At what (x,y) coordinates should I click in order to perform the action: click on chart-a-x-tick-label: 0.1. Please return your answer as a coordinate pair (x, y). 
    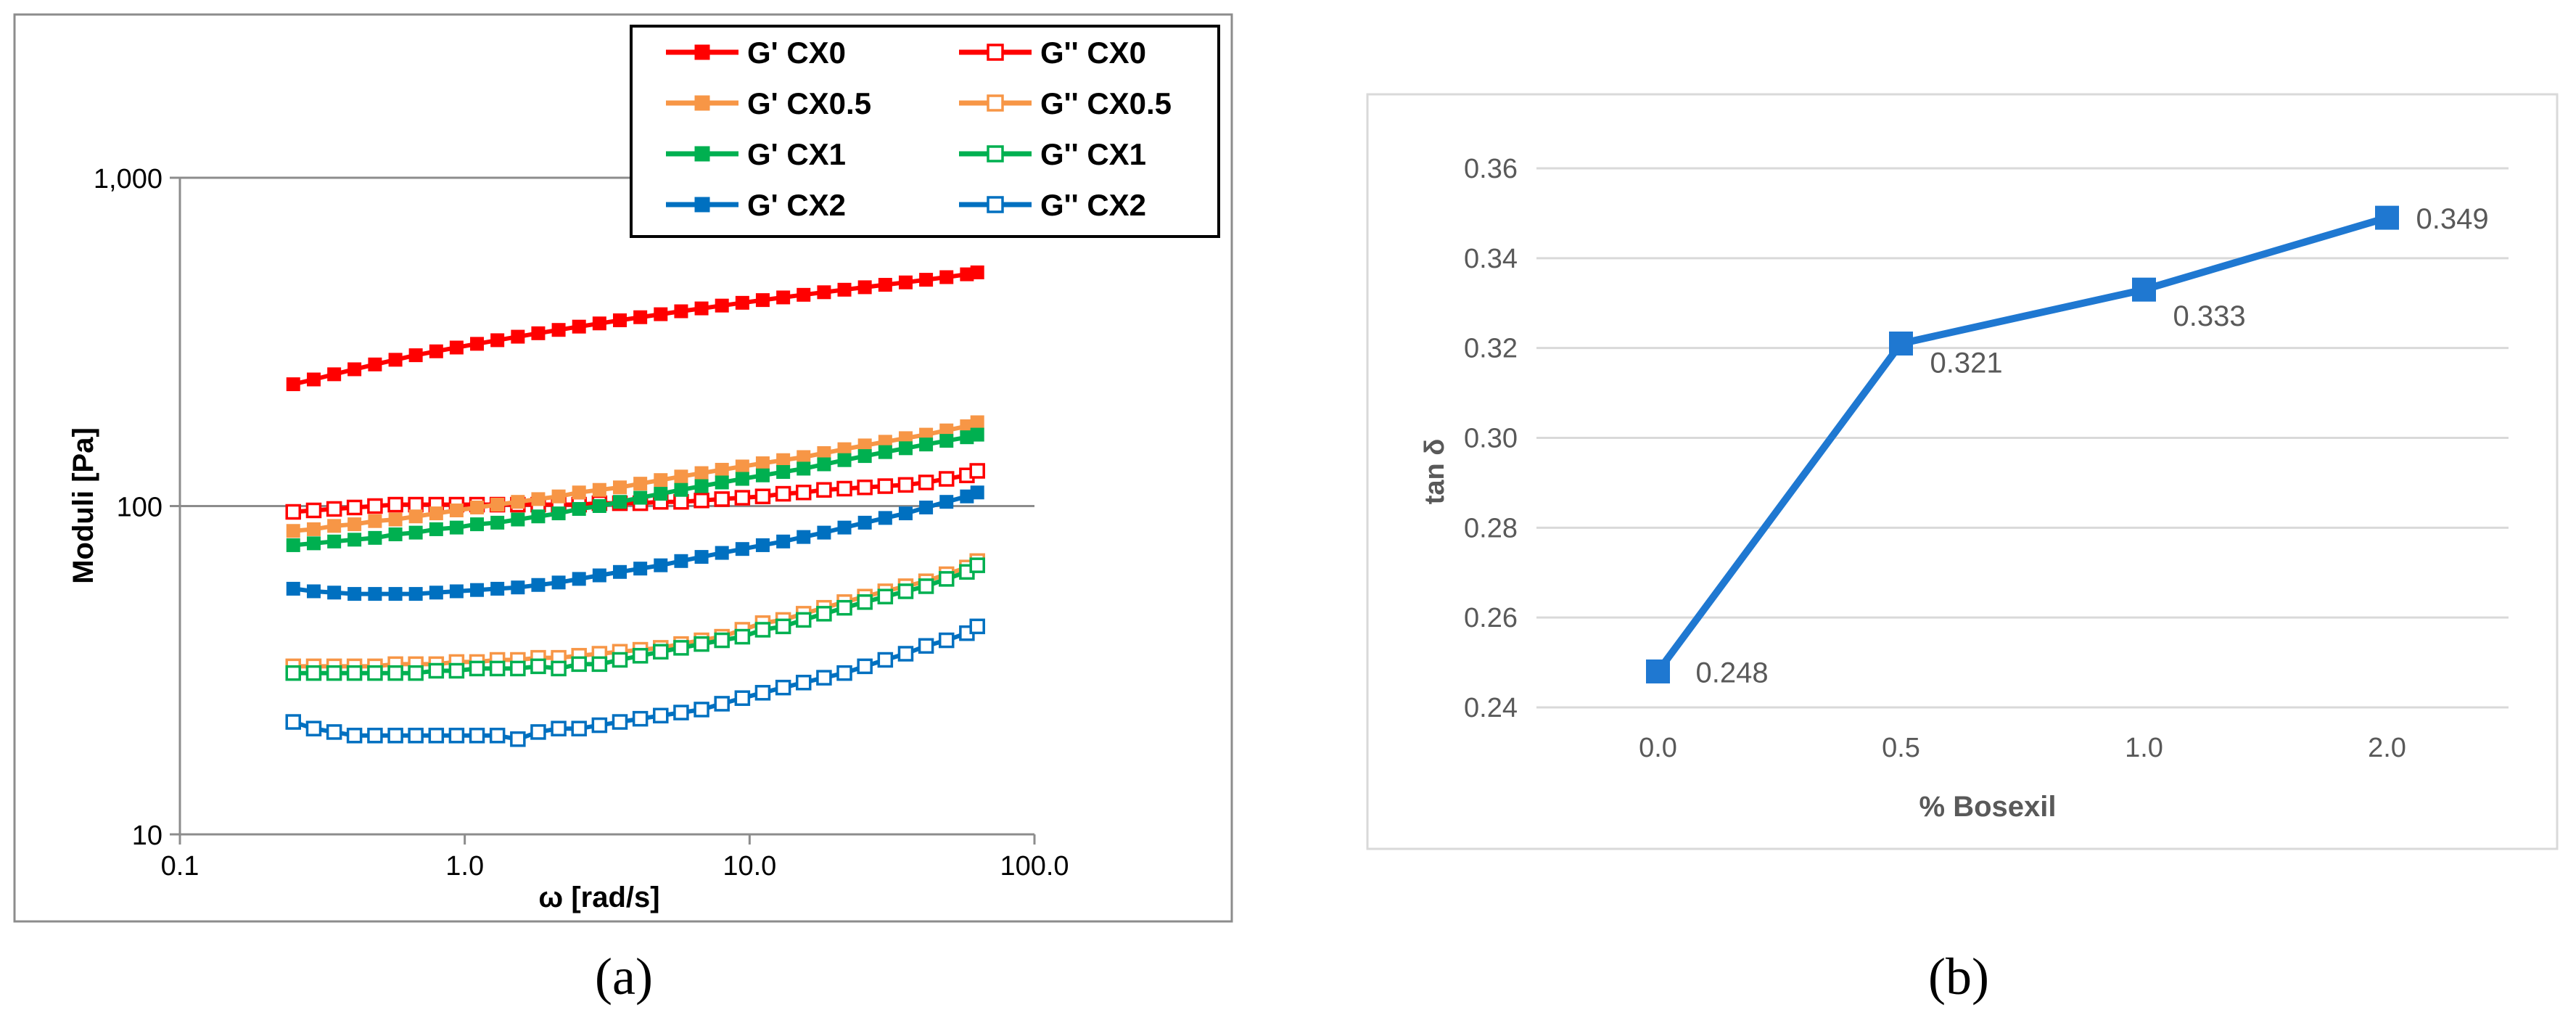
    Looking at the image, I should click on (180, 867).